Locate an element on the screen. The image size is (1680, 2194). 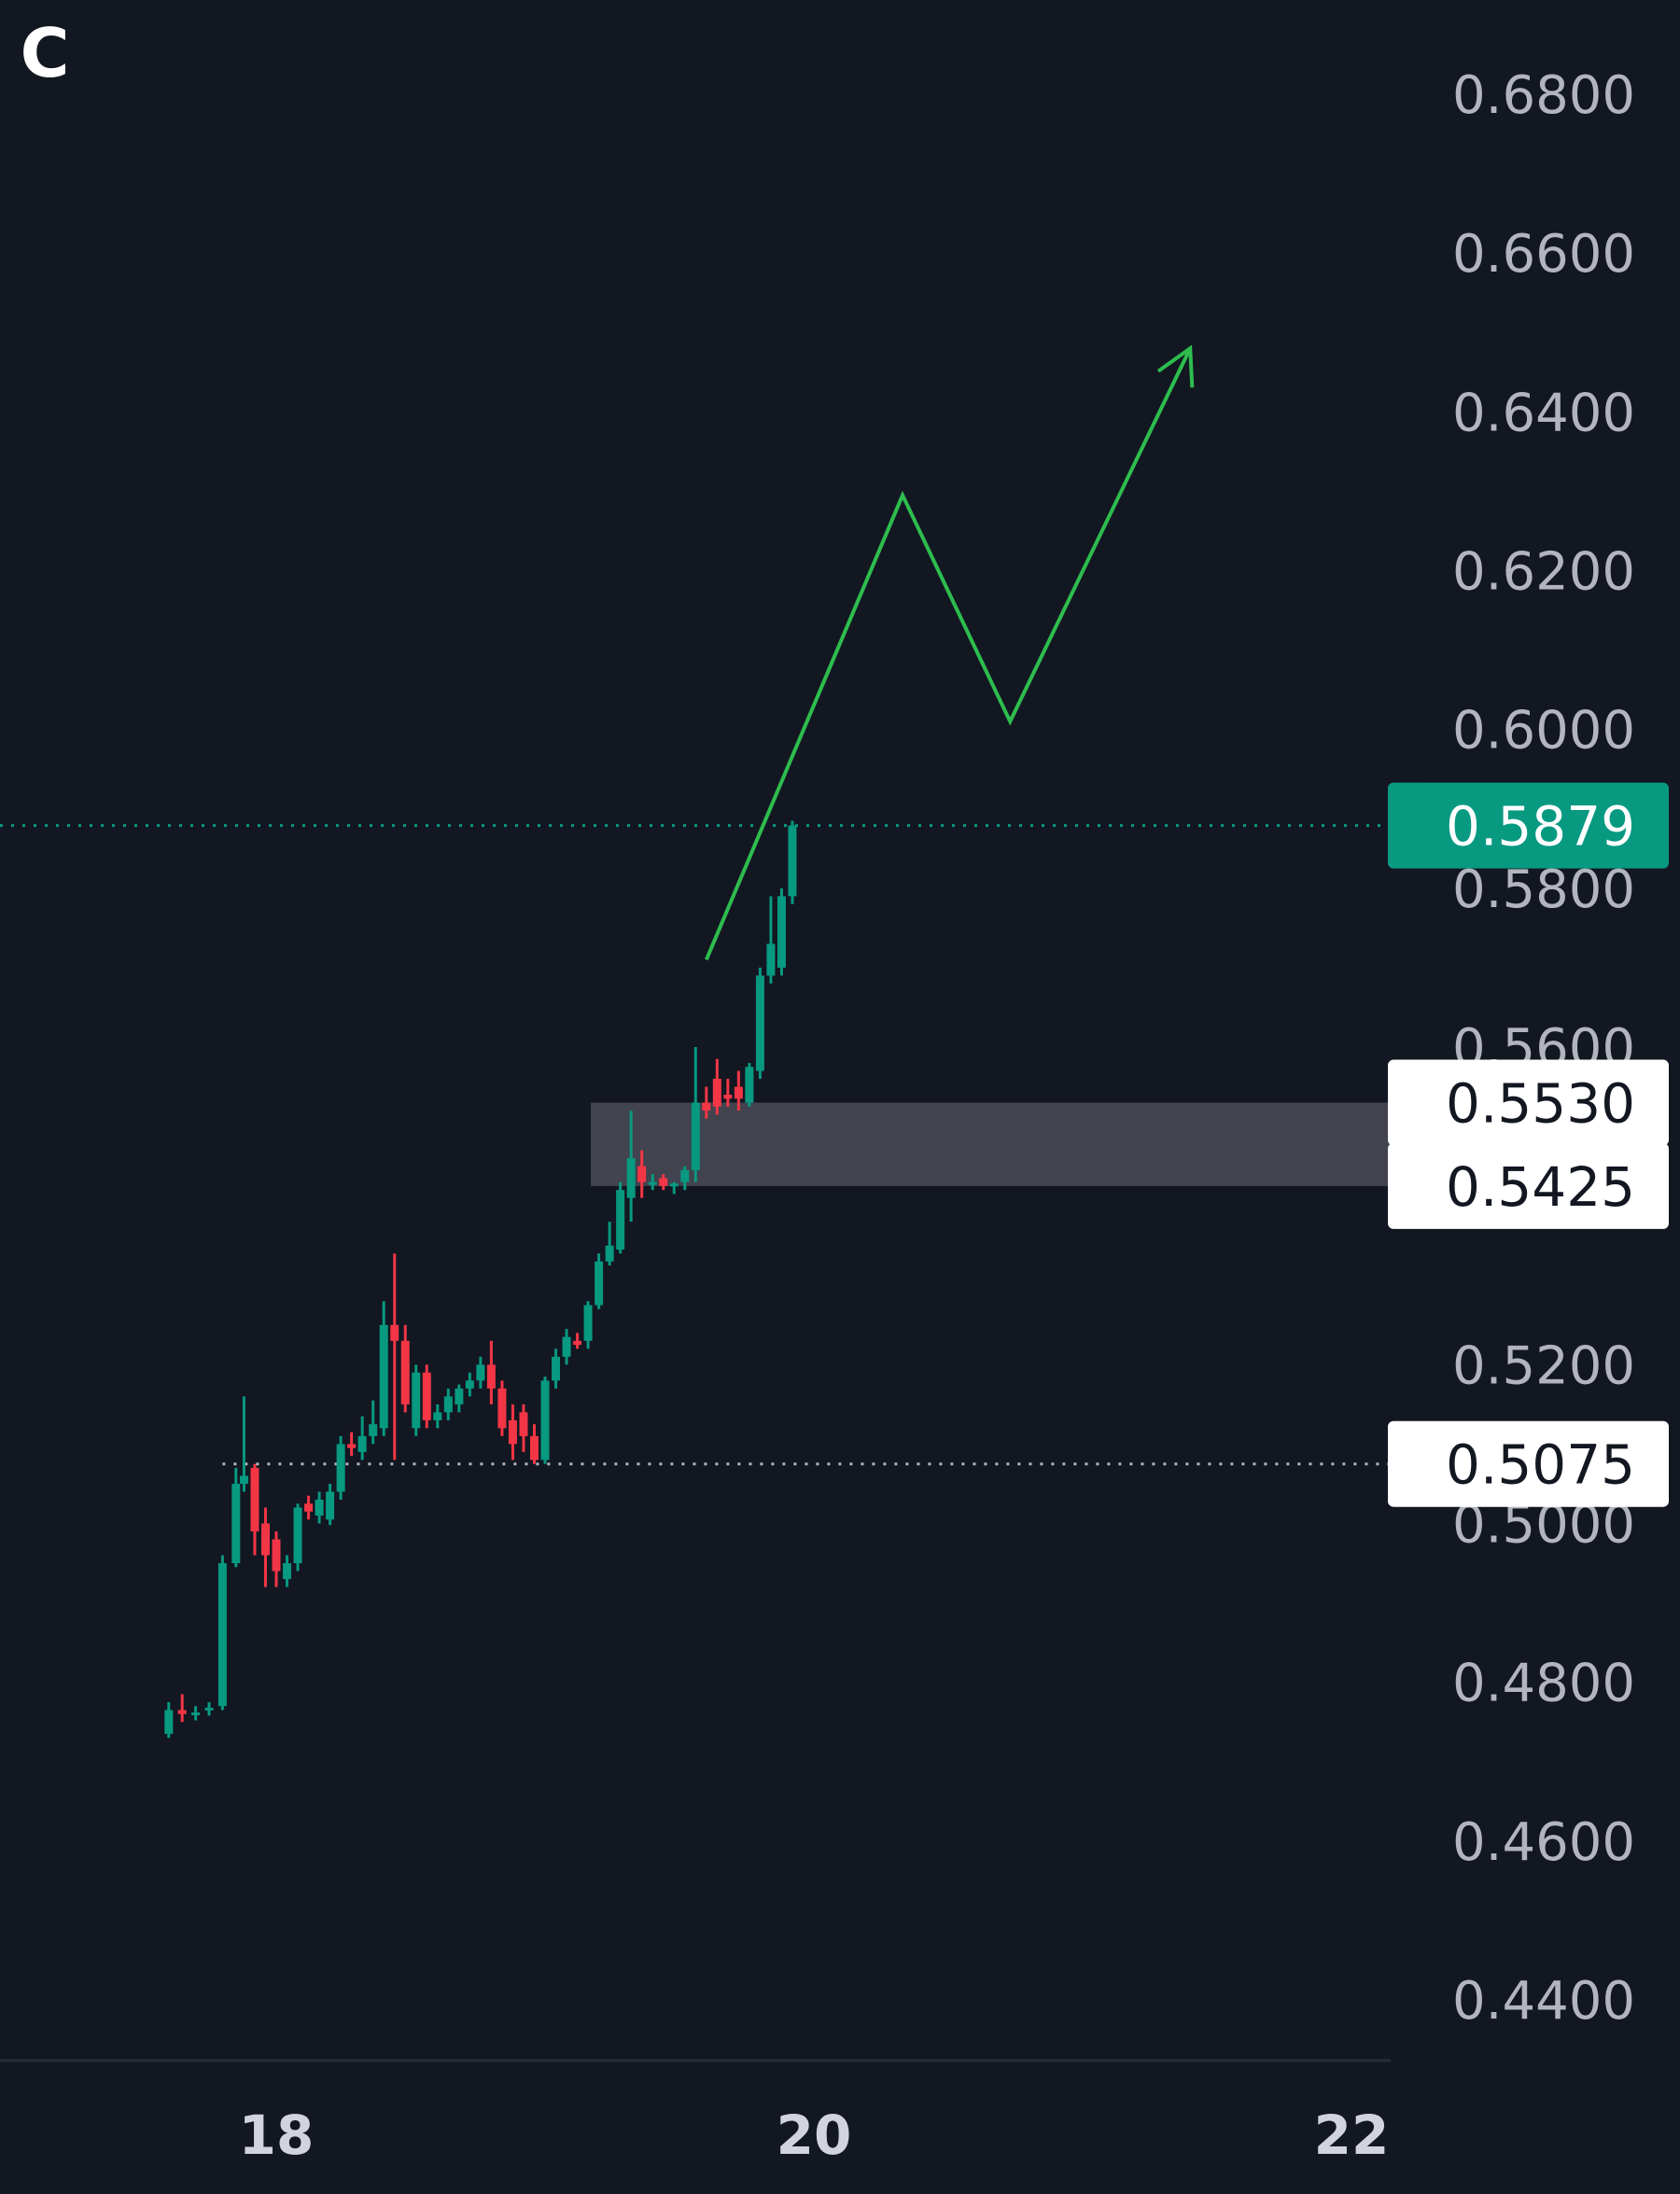
support-tag-bg is located at coordinates (1528, 1463).